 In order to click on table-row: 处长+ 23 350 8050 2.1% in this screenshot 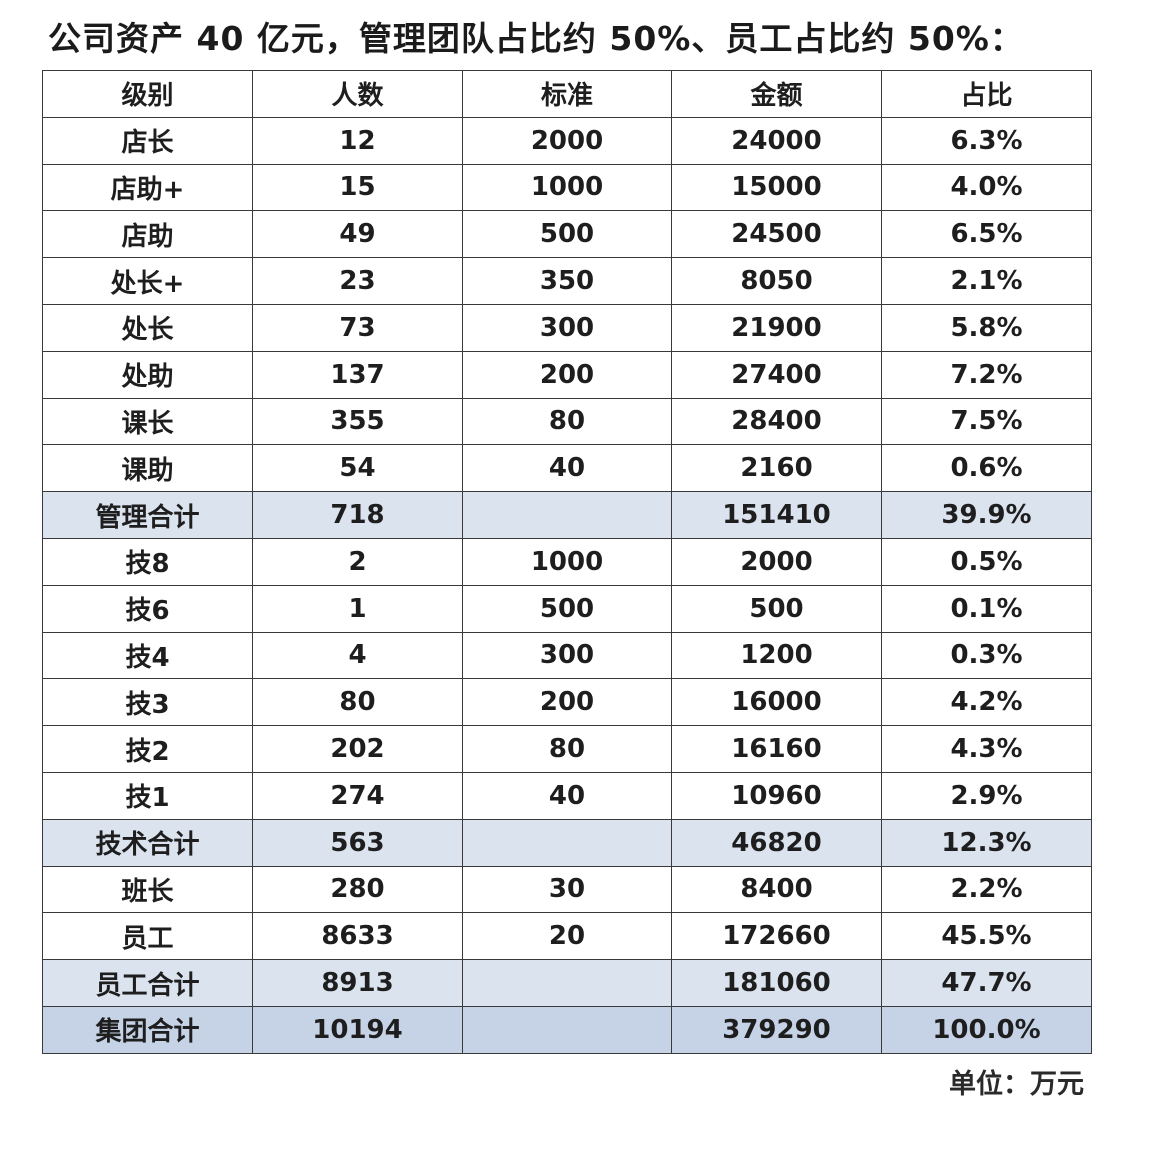, I will do `click(567, 281)`.